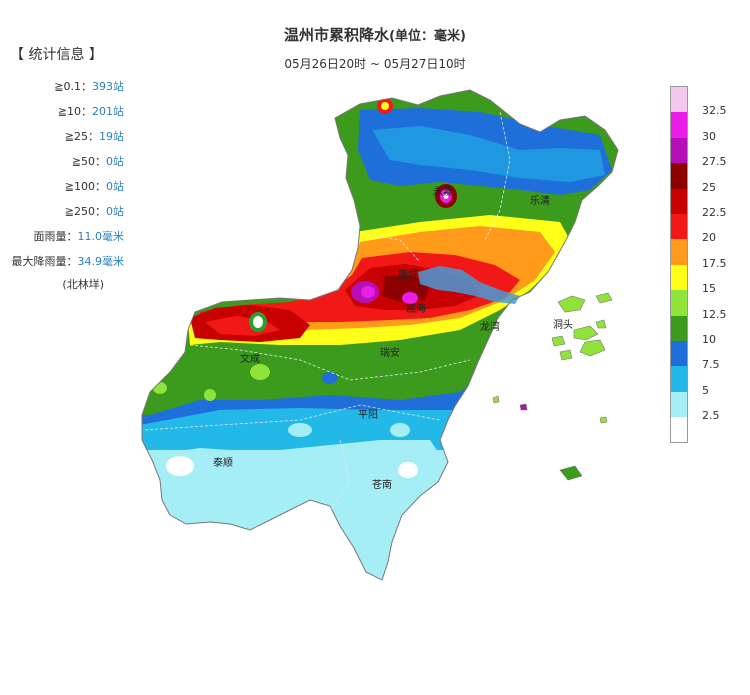  Describe the element at coordinates (709, 187) in the screenshot. I see `legend-label: 25` at that location.